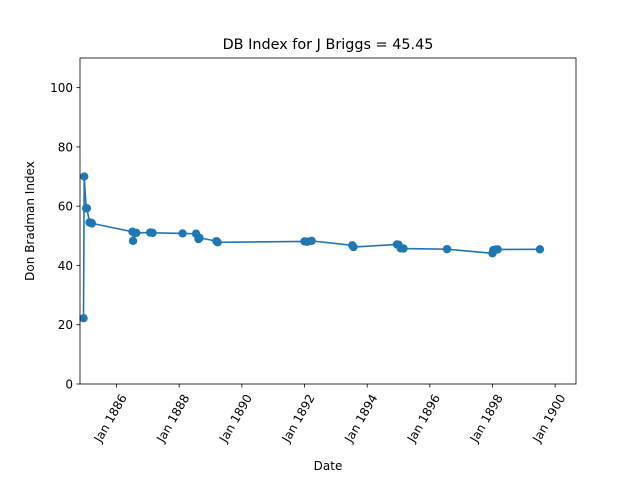 The image size is (640, 480). What do you see at coordinates (61, 88) in the screenshot?
I see `y-tick-label: 100` at bounding box center [61, 88].